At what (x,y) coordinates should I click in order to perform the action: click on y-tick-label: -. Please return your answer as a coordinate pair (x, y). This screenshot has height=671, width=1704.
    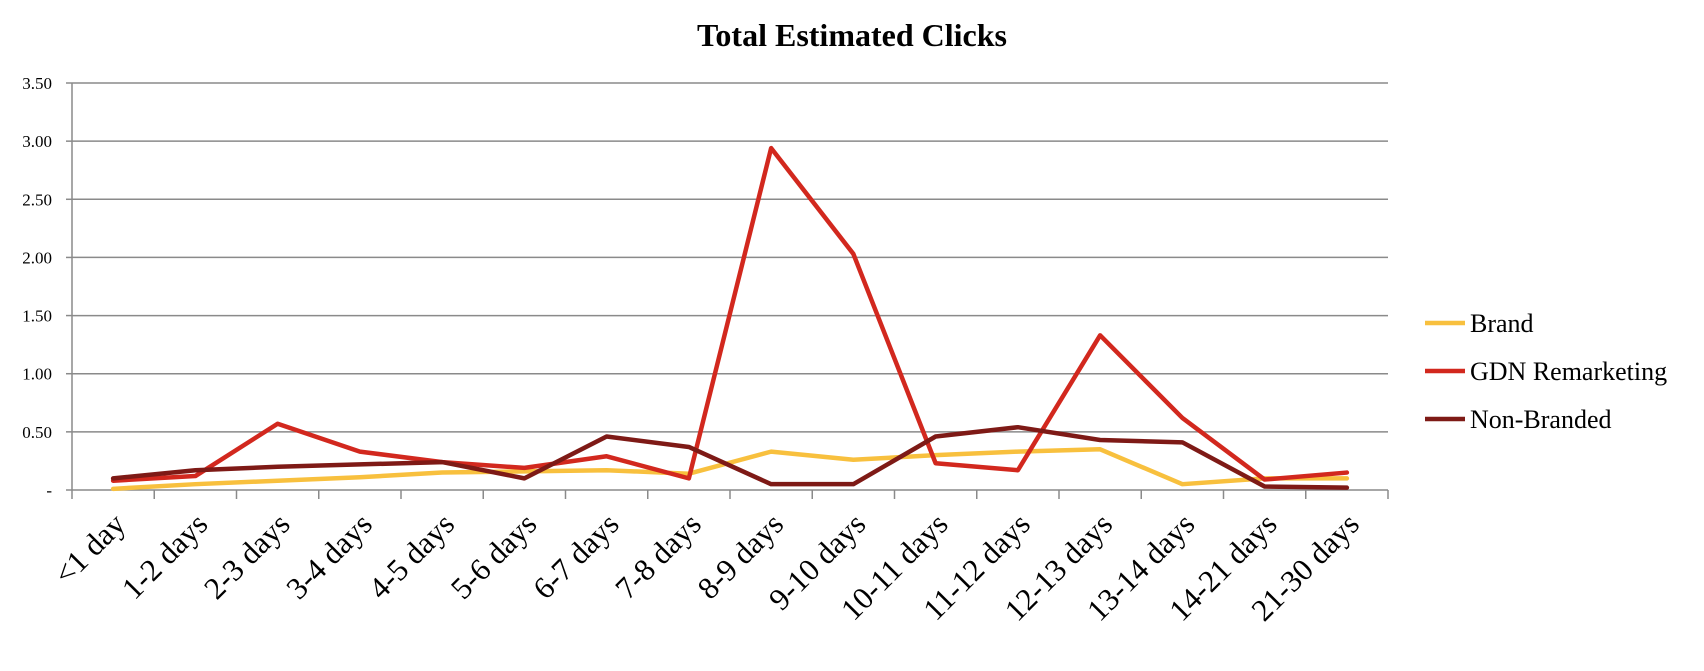
    Looking at the image, I should click on (49, 490).